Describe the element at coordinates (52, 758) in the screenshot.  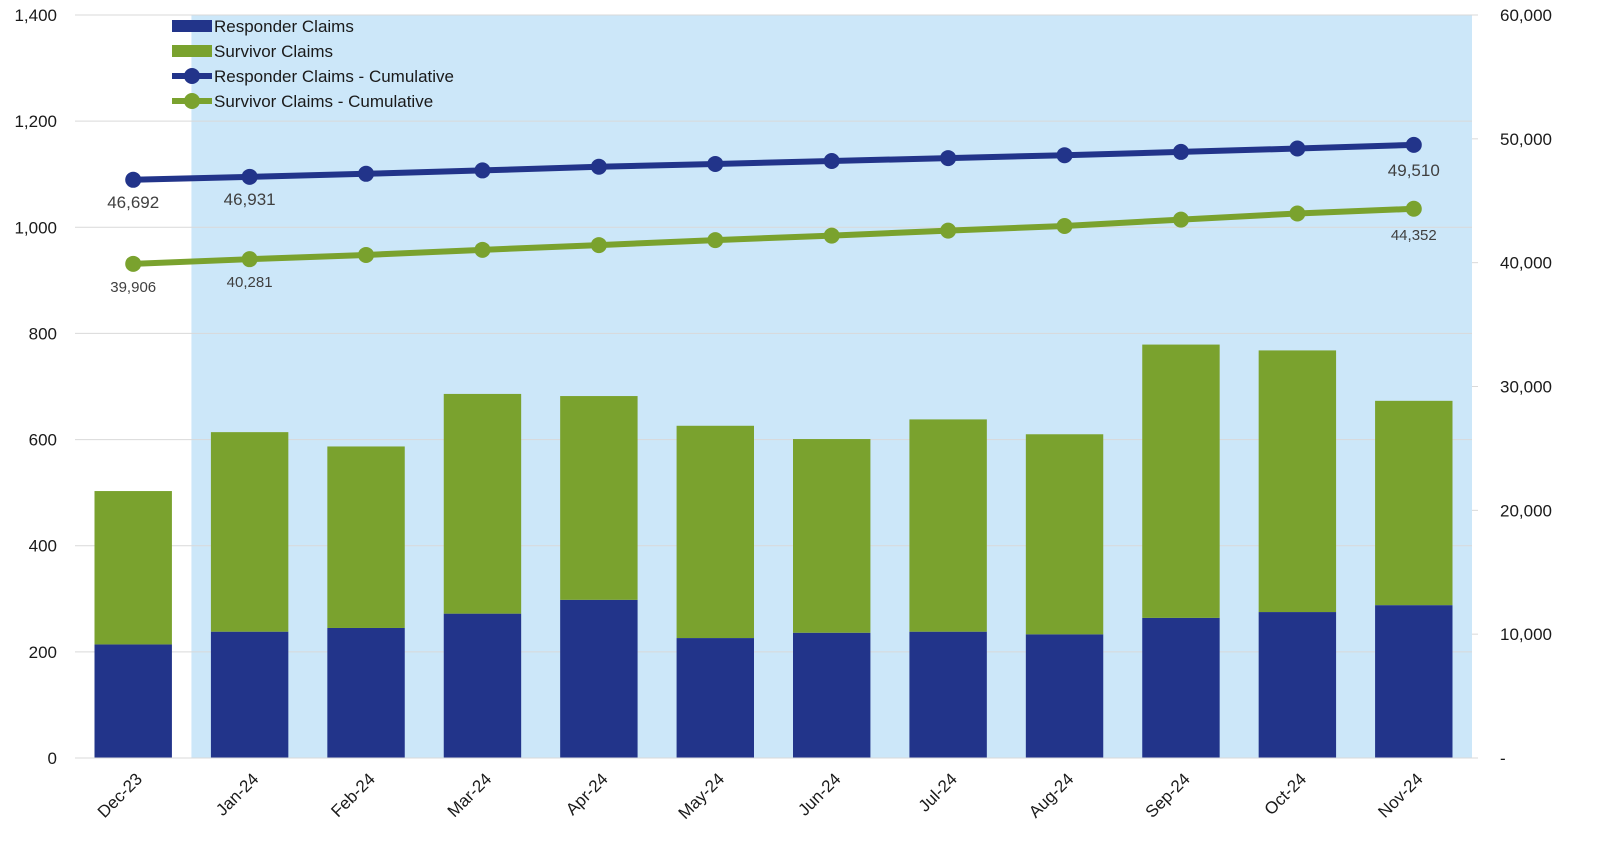
I see `y-left-tick-label: 0` at that location.